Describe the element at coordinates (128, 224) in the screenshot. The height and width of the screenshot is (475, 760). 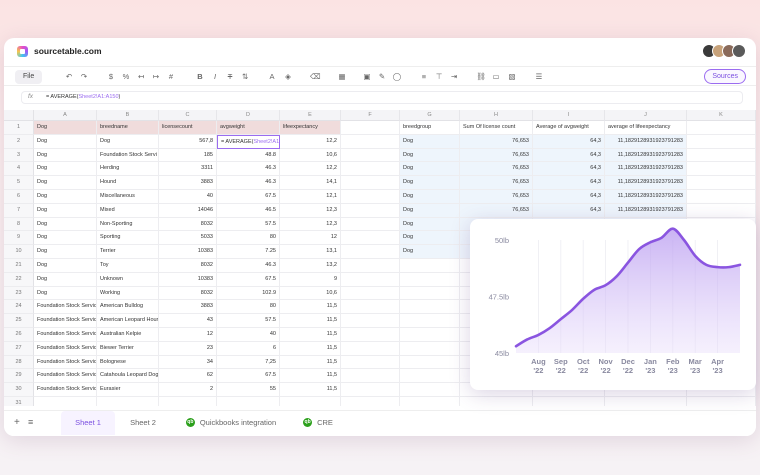
I see `cell: Non-Sporting` at that location.